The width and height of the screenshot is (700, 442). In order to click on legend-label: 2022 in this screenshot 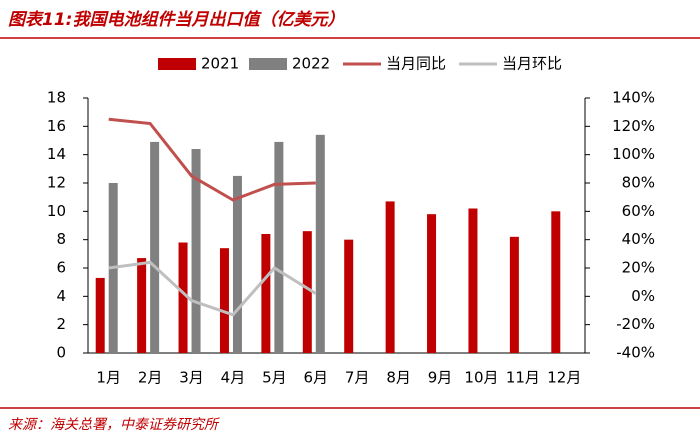, I will do `click(311, 64)`.